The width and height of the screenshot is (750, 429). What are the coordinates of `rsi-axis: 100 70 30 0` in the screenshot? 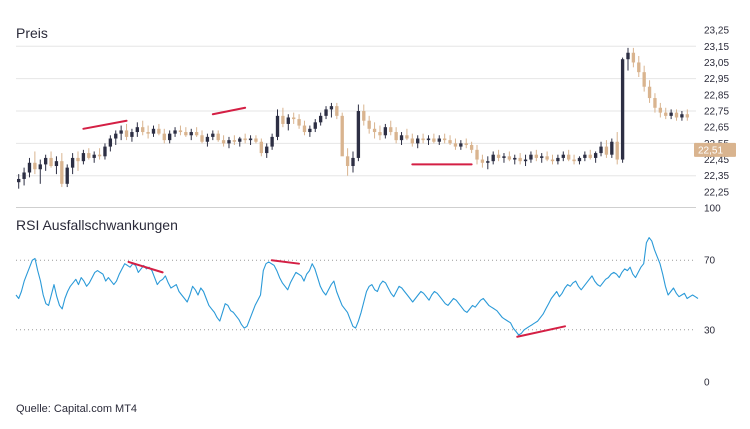 It's located at (712, 296).